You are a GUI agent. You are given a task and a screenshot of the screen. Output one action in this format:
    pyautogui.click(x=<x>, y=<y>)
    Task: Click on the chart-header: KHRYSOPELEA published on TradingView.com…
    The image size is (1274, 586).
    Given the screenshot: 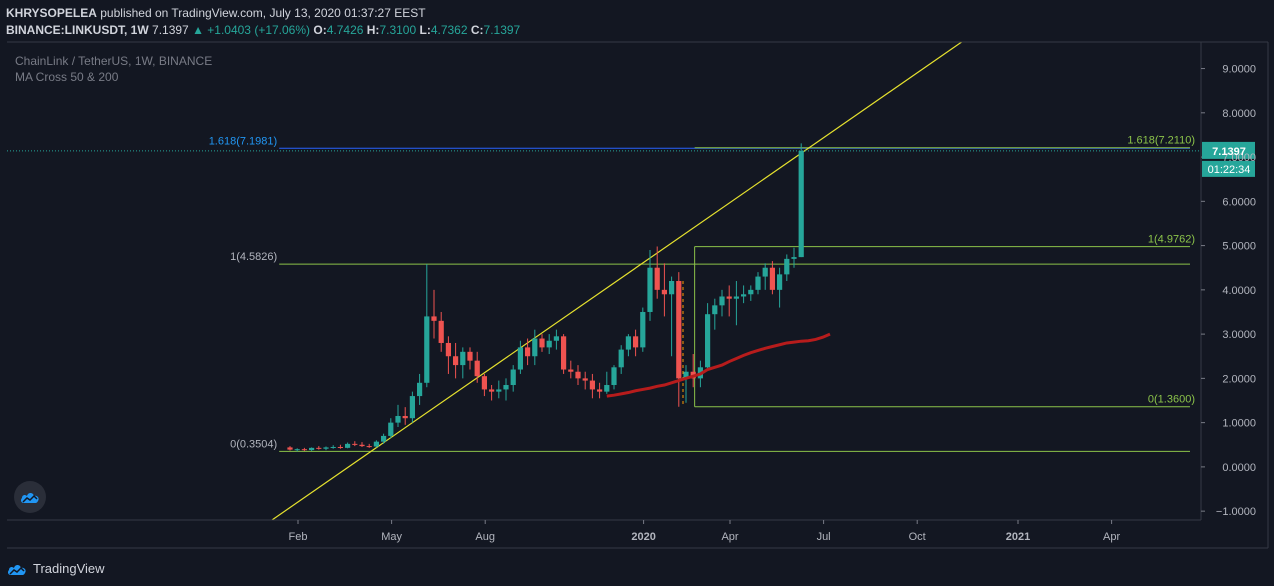 What is the action you would take?
    pyautogui.click(x=263, y=22)
    